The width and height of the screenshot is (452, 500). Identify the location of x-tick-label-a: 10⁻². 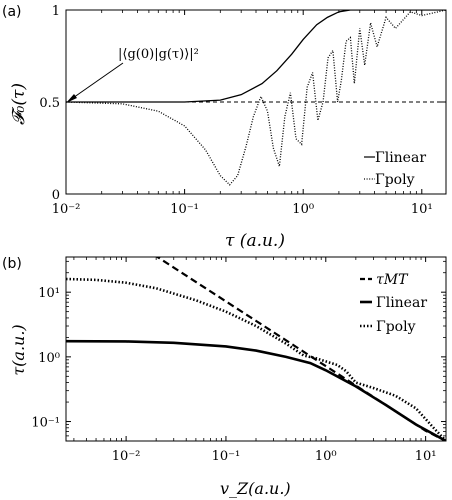
(66, 209).